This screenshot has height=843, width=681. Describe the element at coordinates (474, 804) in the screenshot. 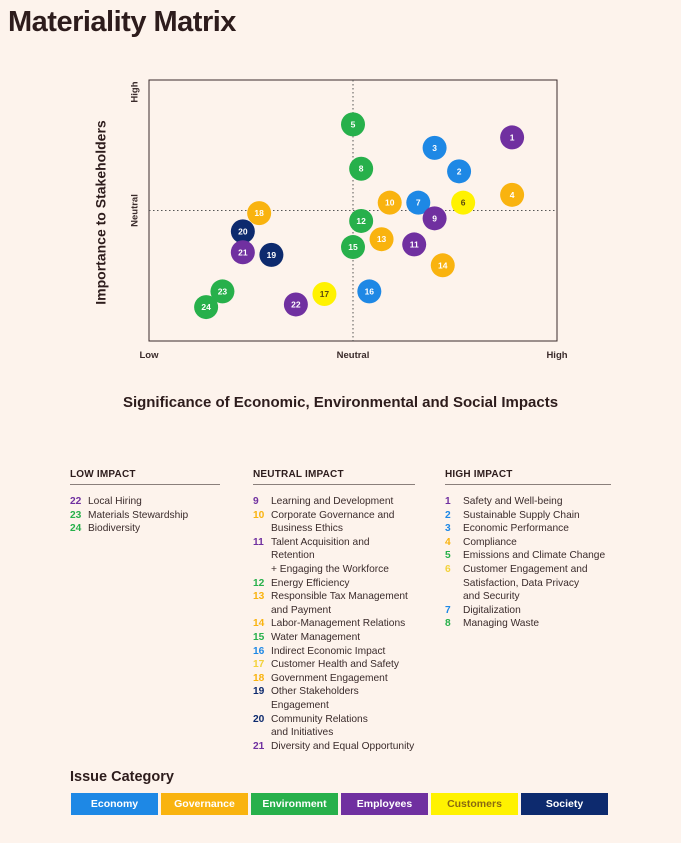

I see `legend-customers: Customers` at that location.